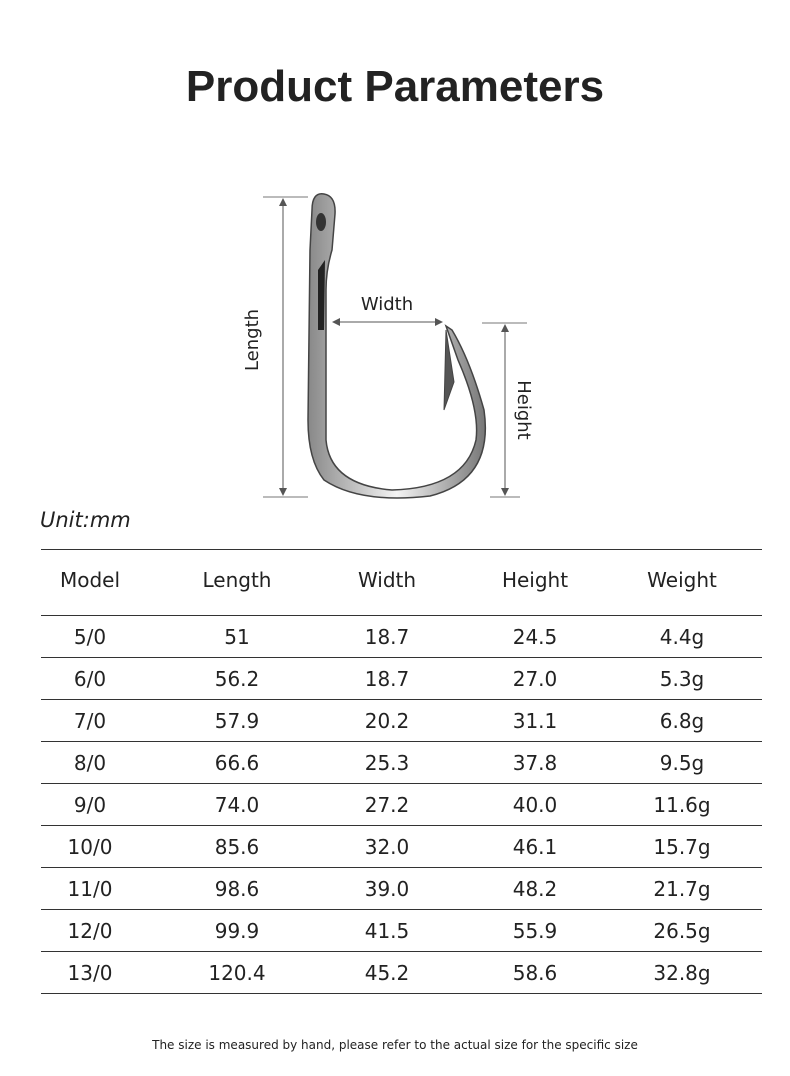 The image size is (790, 1076). I want to click on table-cell: 11.6g, so click(682, 805).